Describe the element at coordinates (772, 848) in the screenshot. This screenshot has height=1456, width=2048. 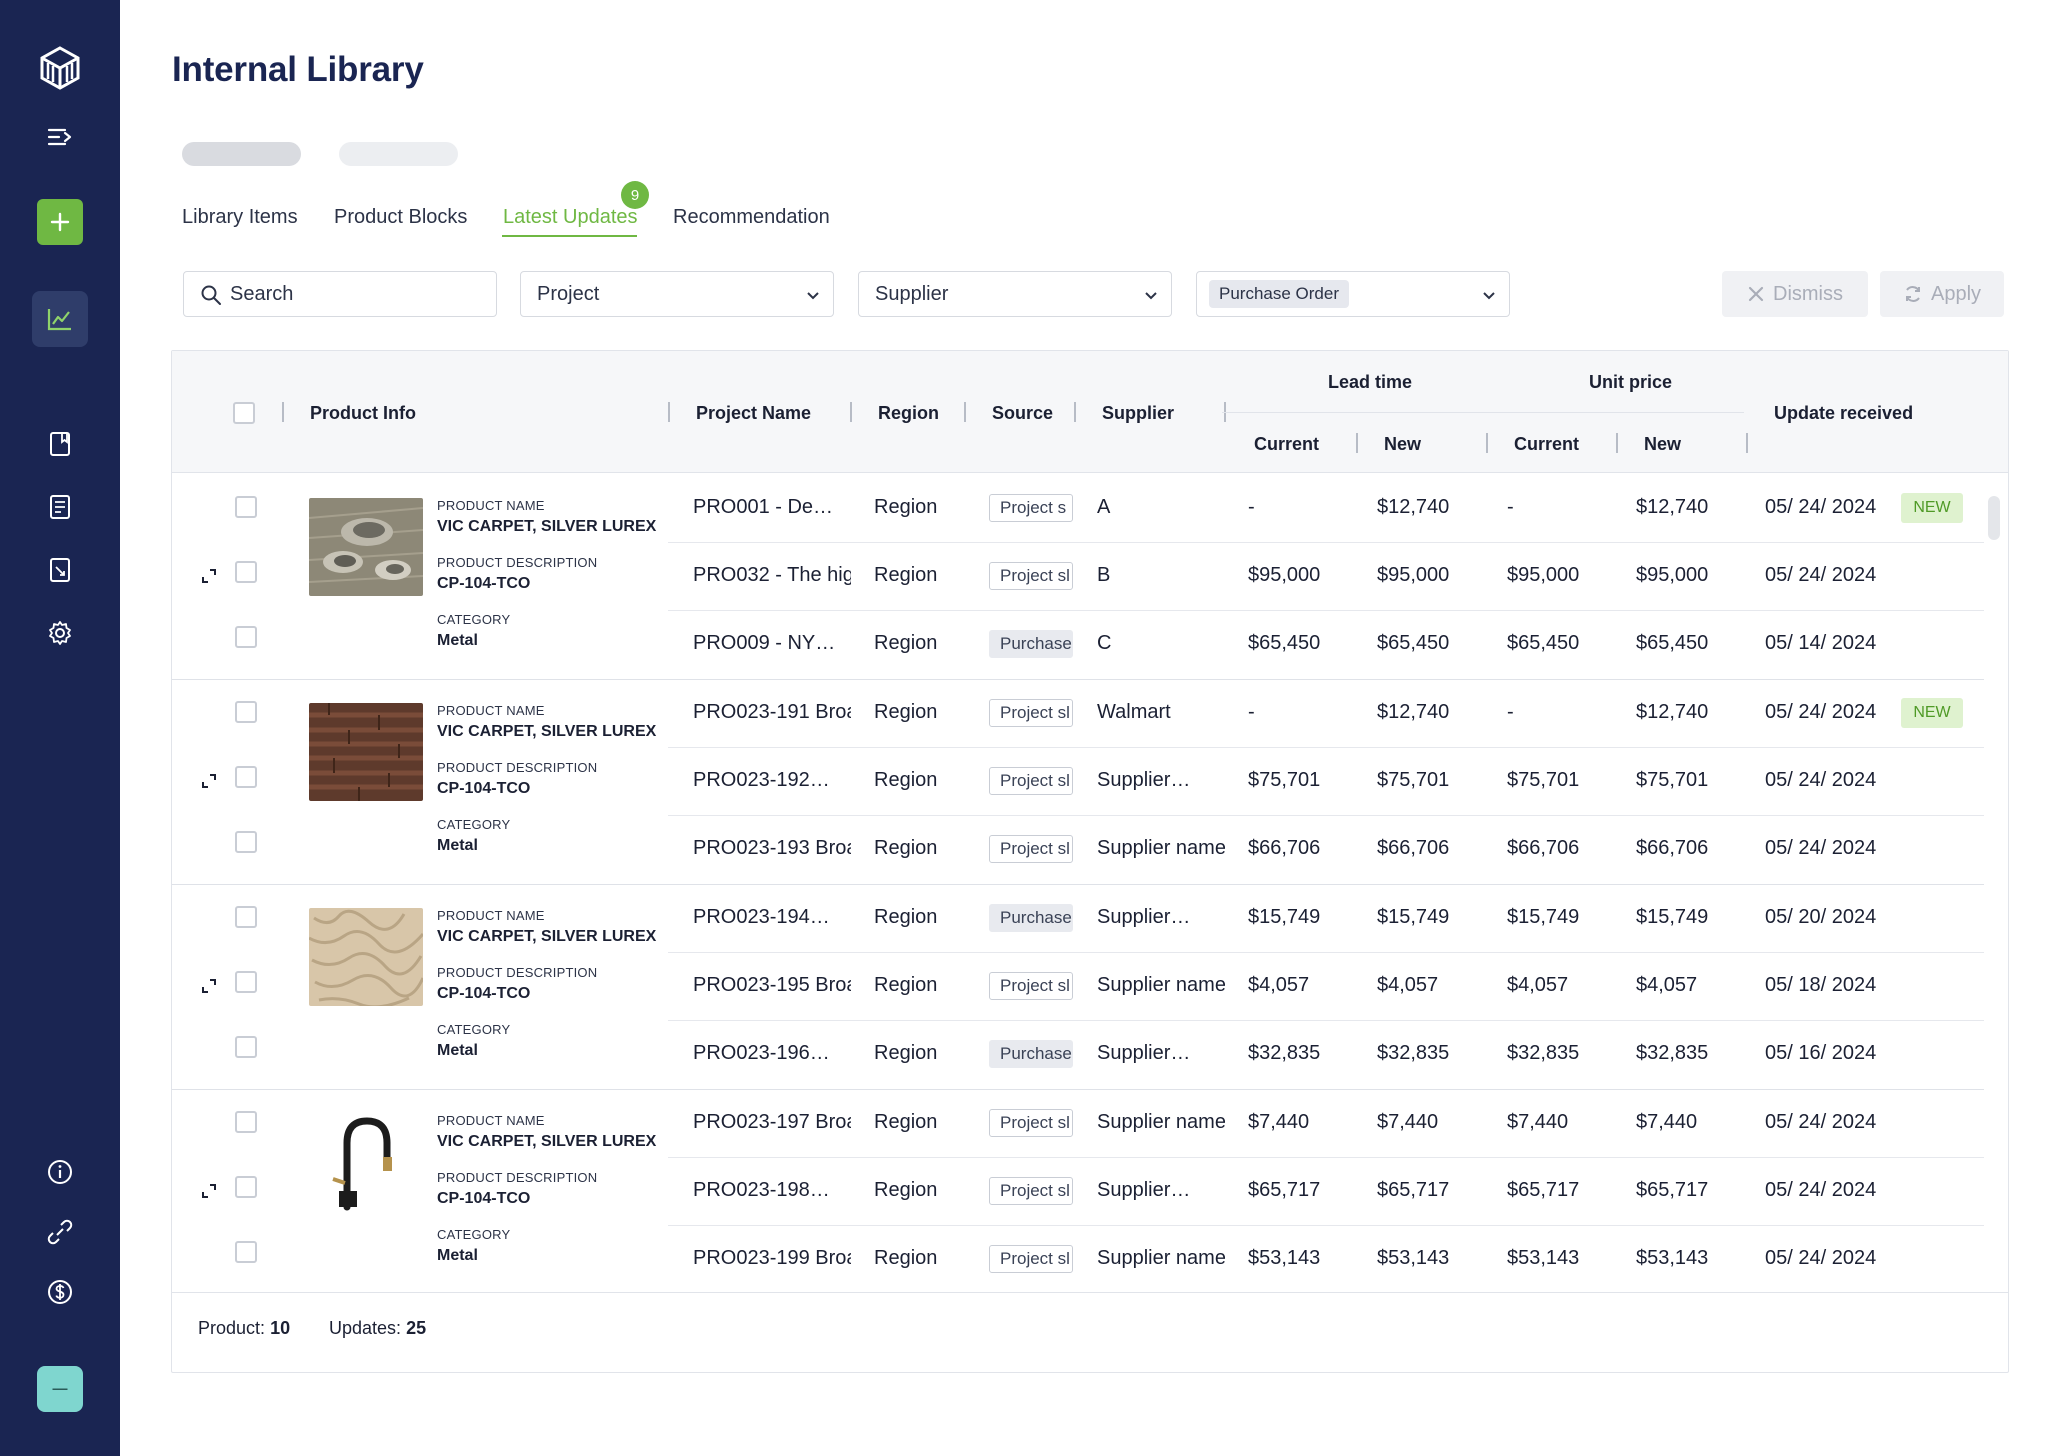
I see `project-name-cell: PRO023-193 Broa` at that location.